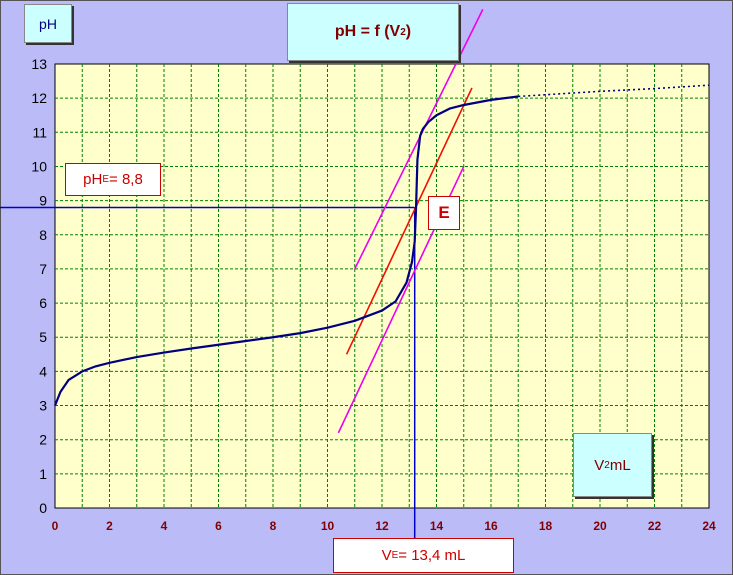  I want to click on y-tick-label: 5, so click(43, 337).